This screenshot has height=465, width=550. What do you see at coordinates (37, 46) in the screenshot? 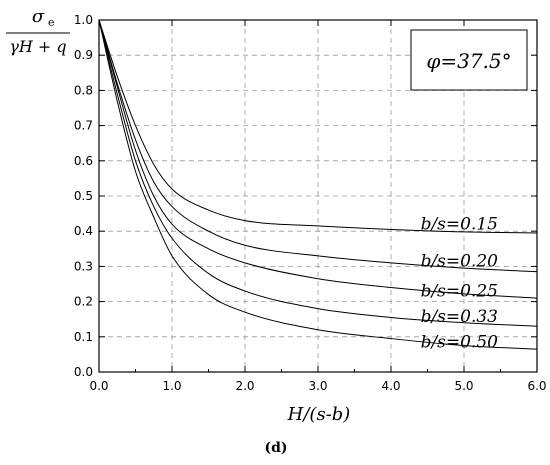
I see `y-label-denominator: γH + q` at bounding box center [37, 46].